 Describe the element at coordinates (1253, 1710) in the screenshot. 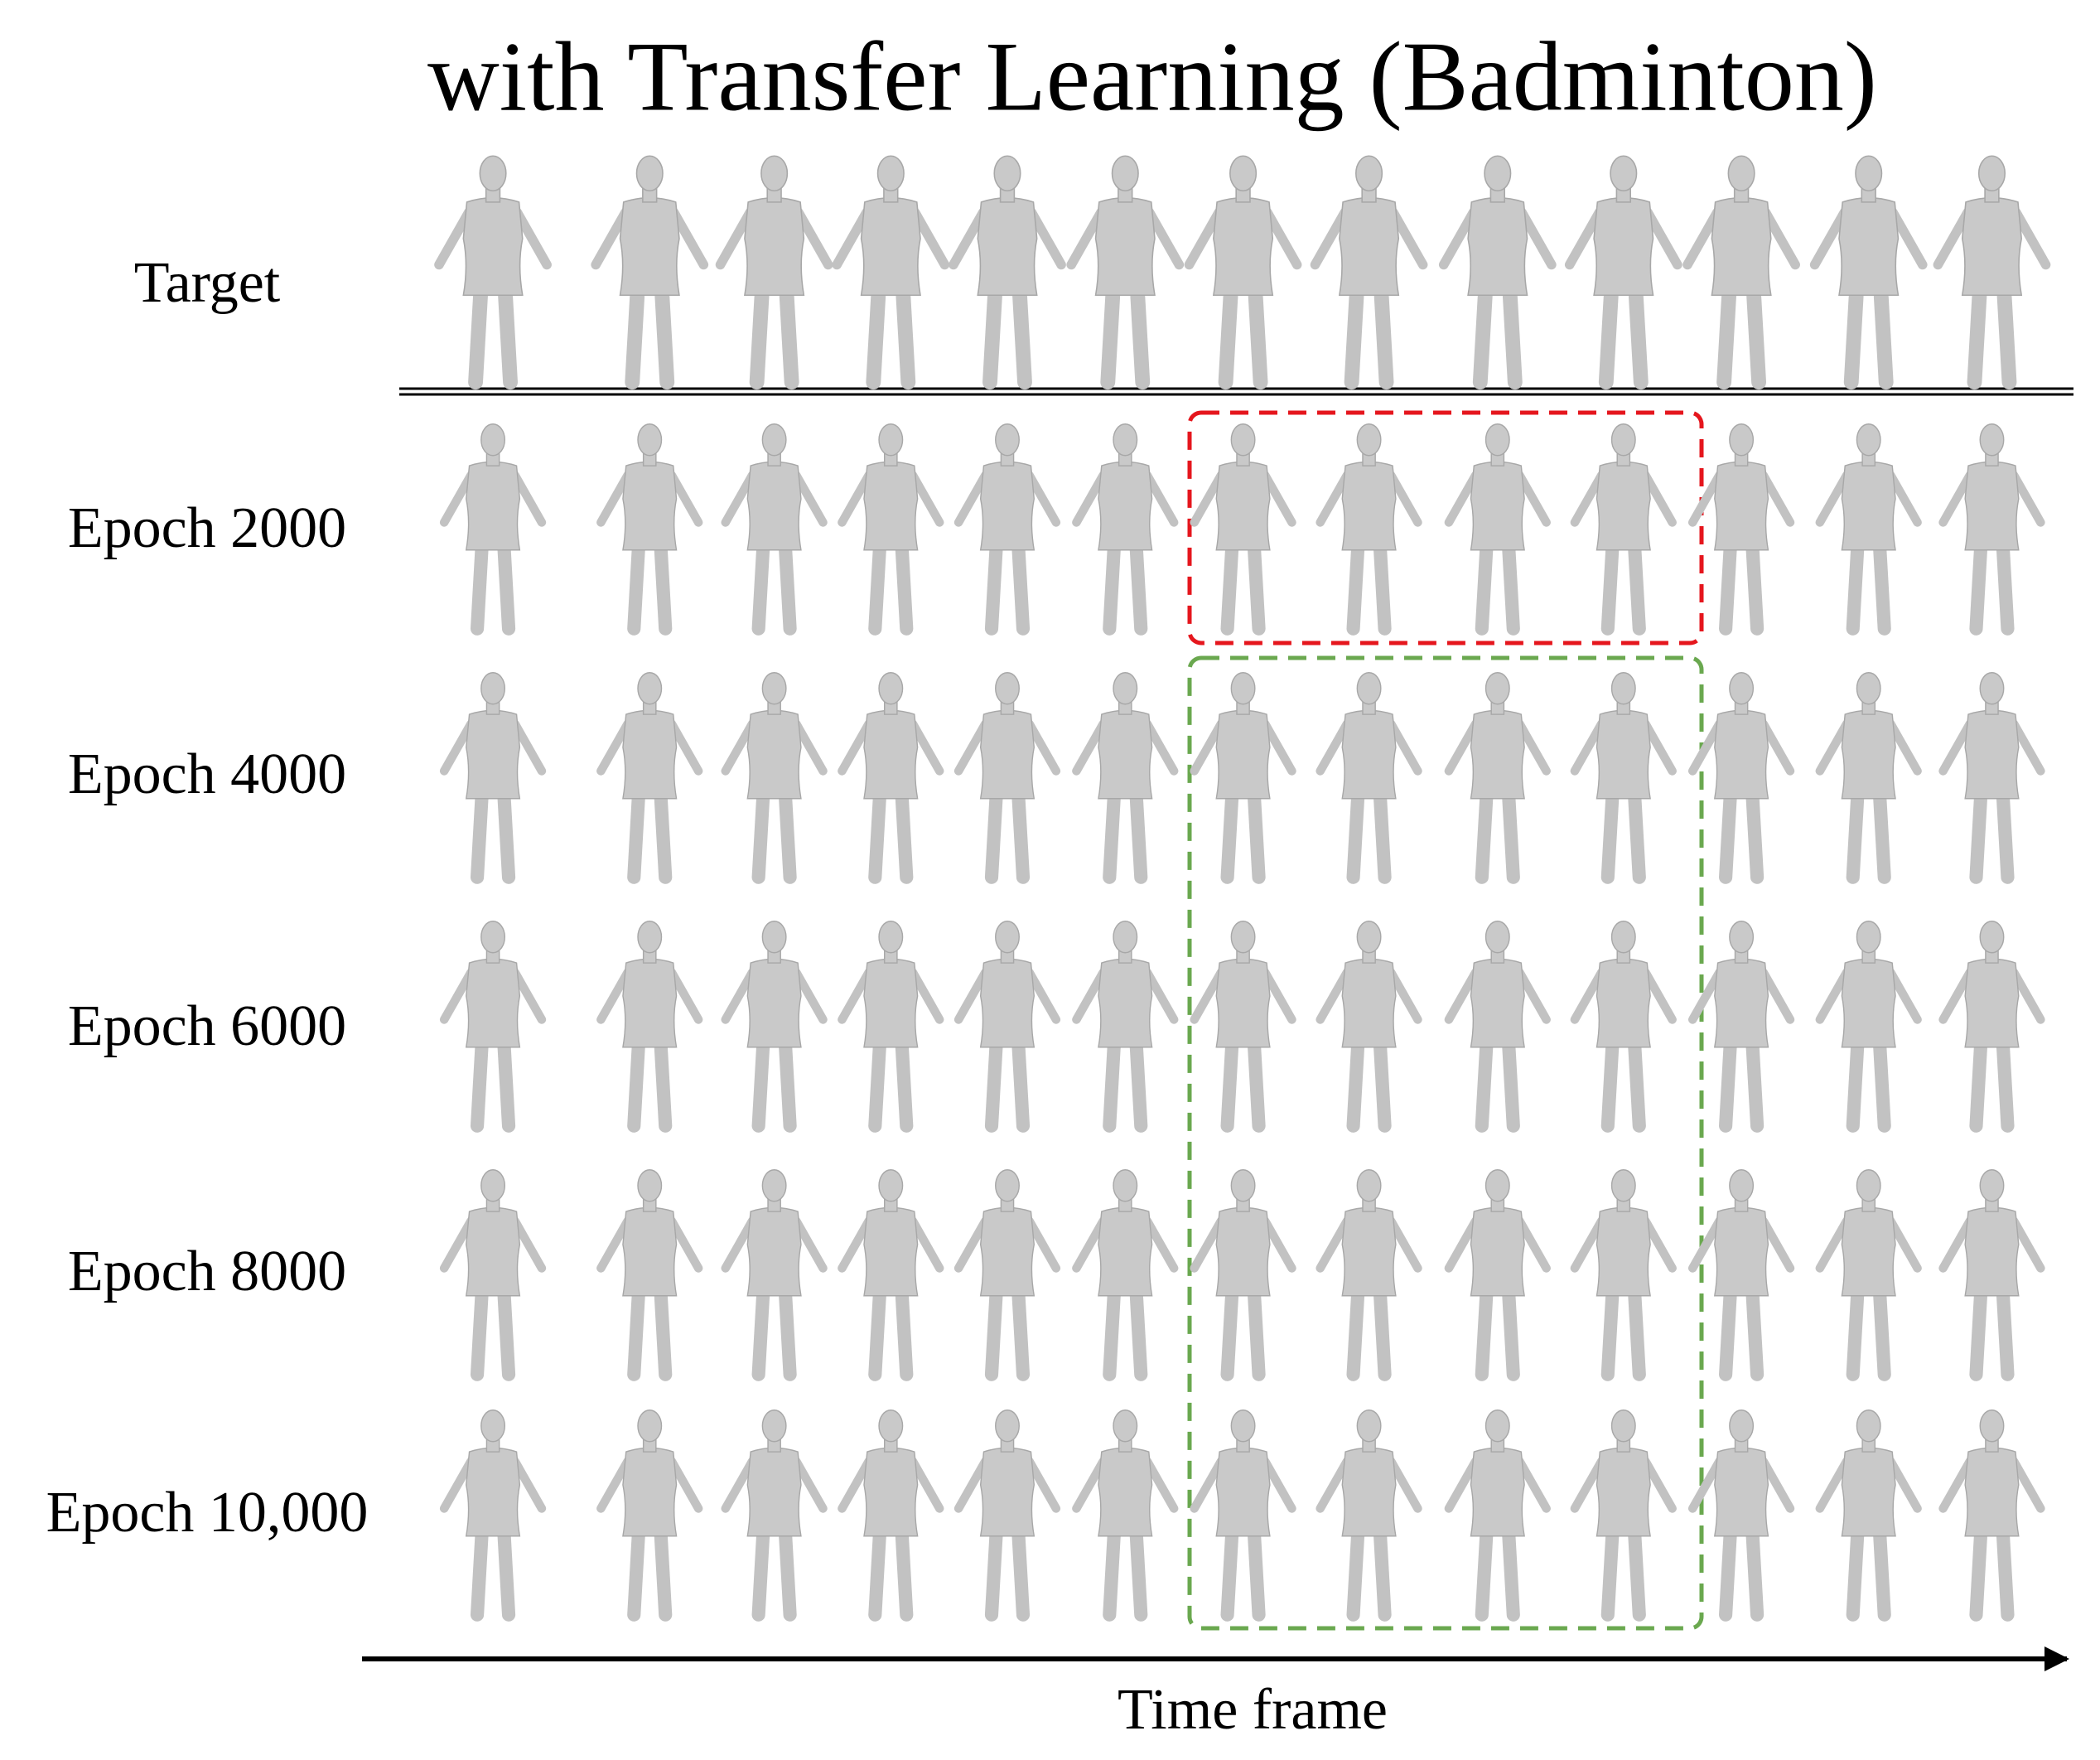

I see `x-axis-label: Time frame` at that location.